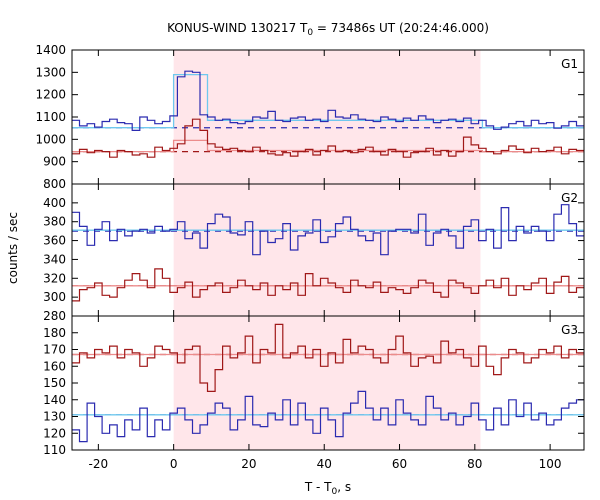  I want to click on y-tick-label: 800, so click(54, 184).